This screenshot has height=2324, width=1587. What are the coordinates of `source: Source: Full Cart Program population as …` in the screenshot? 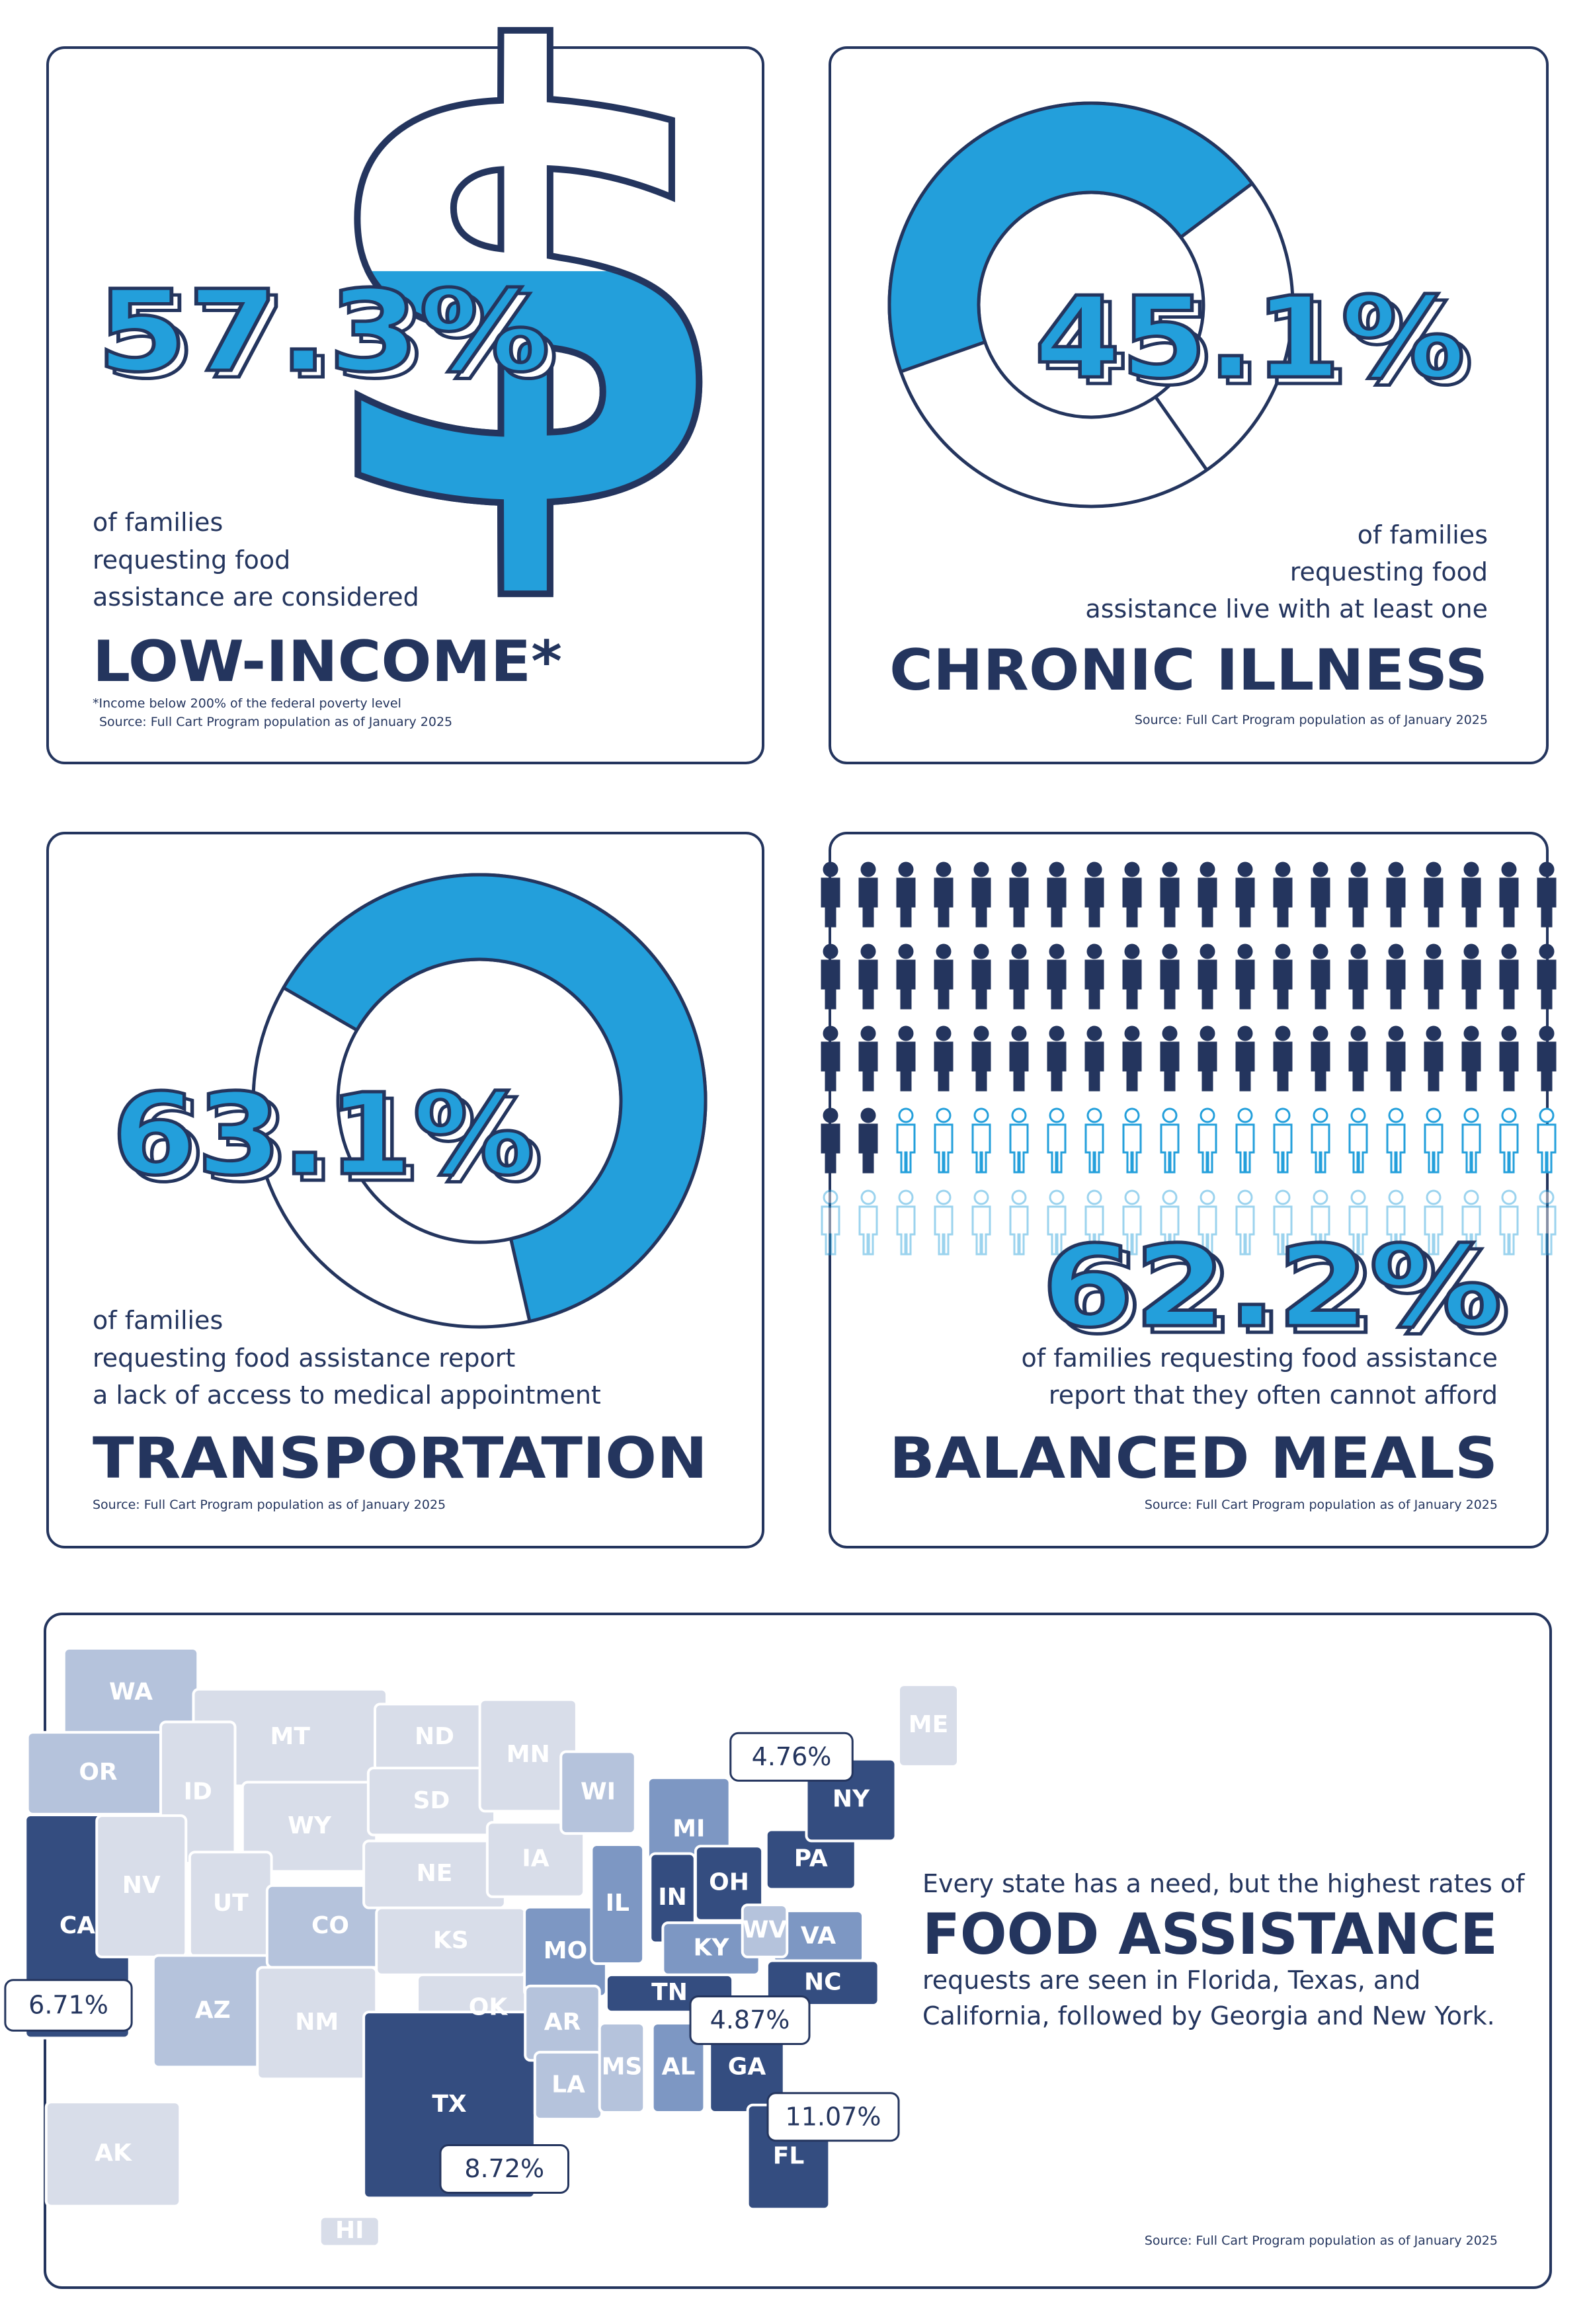 It's located at (1311, 720).